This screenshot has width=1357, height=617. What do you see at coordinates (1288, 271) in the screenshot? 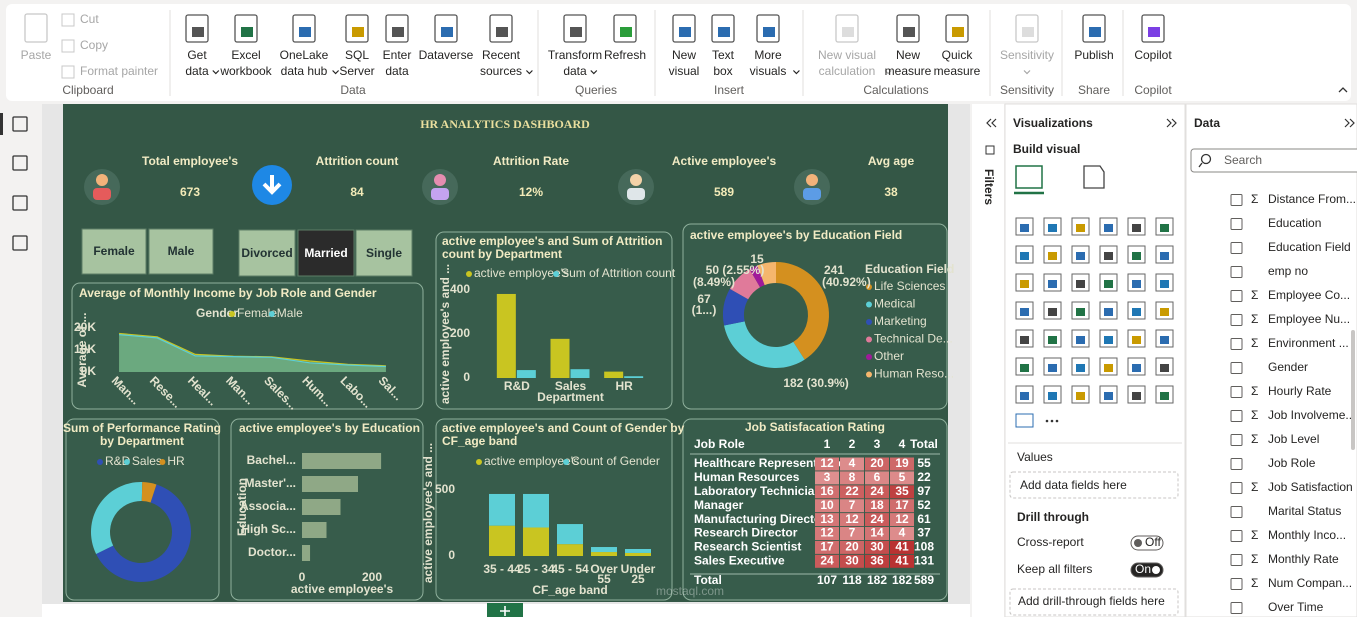
I see `field-name: emp no` at bounding box center [1288, 271].